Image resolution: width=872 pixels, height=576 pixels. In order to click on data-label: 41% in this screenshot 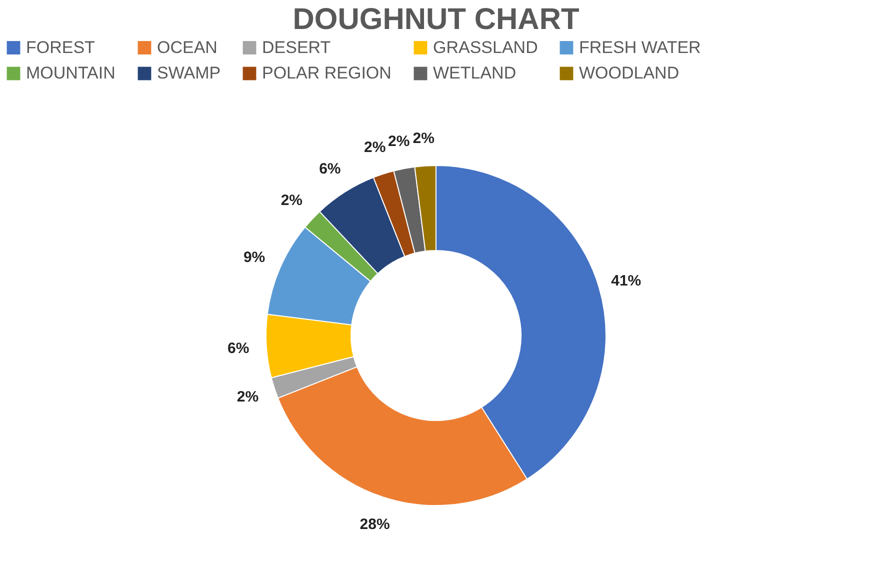, I will do `click(626, 281)`.